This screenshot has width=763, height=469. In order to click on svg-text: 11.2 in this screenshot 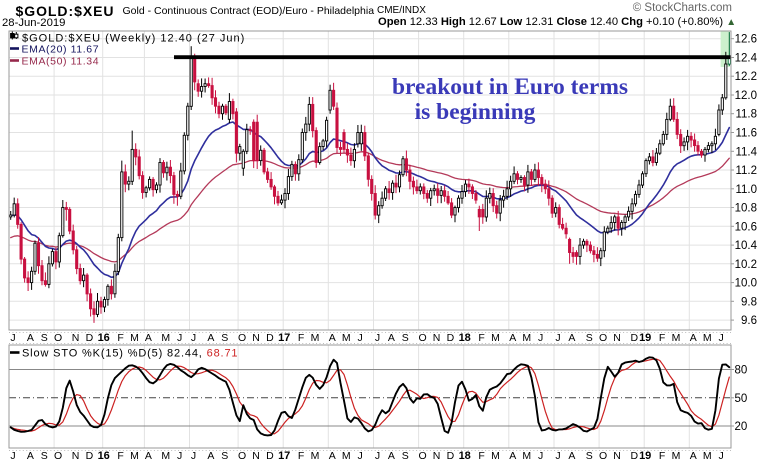, I will do `click(746, 171)`.